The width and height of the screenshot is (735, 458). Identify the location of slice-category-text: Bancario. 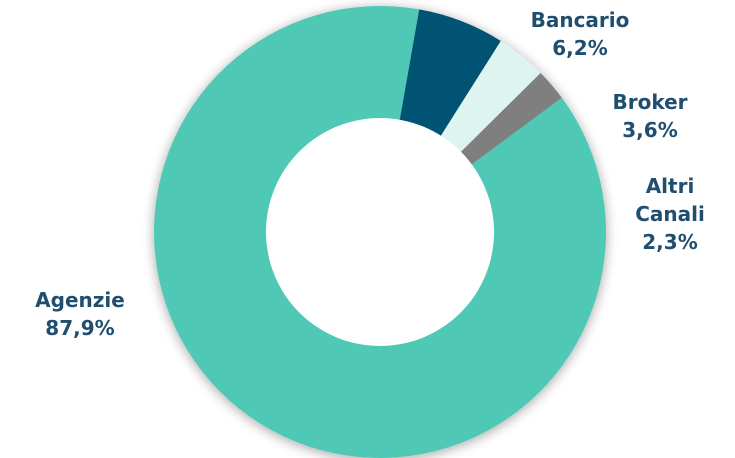
(580, 20).